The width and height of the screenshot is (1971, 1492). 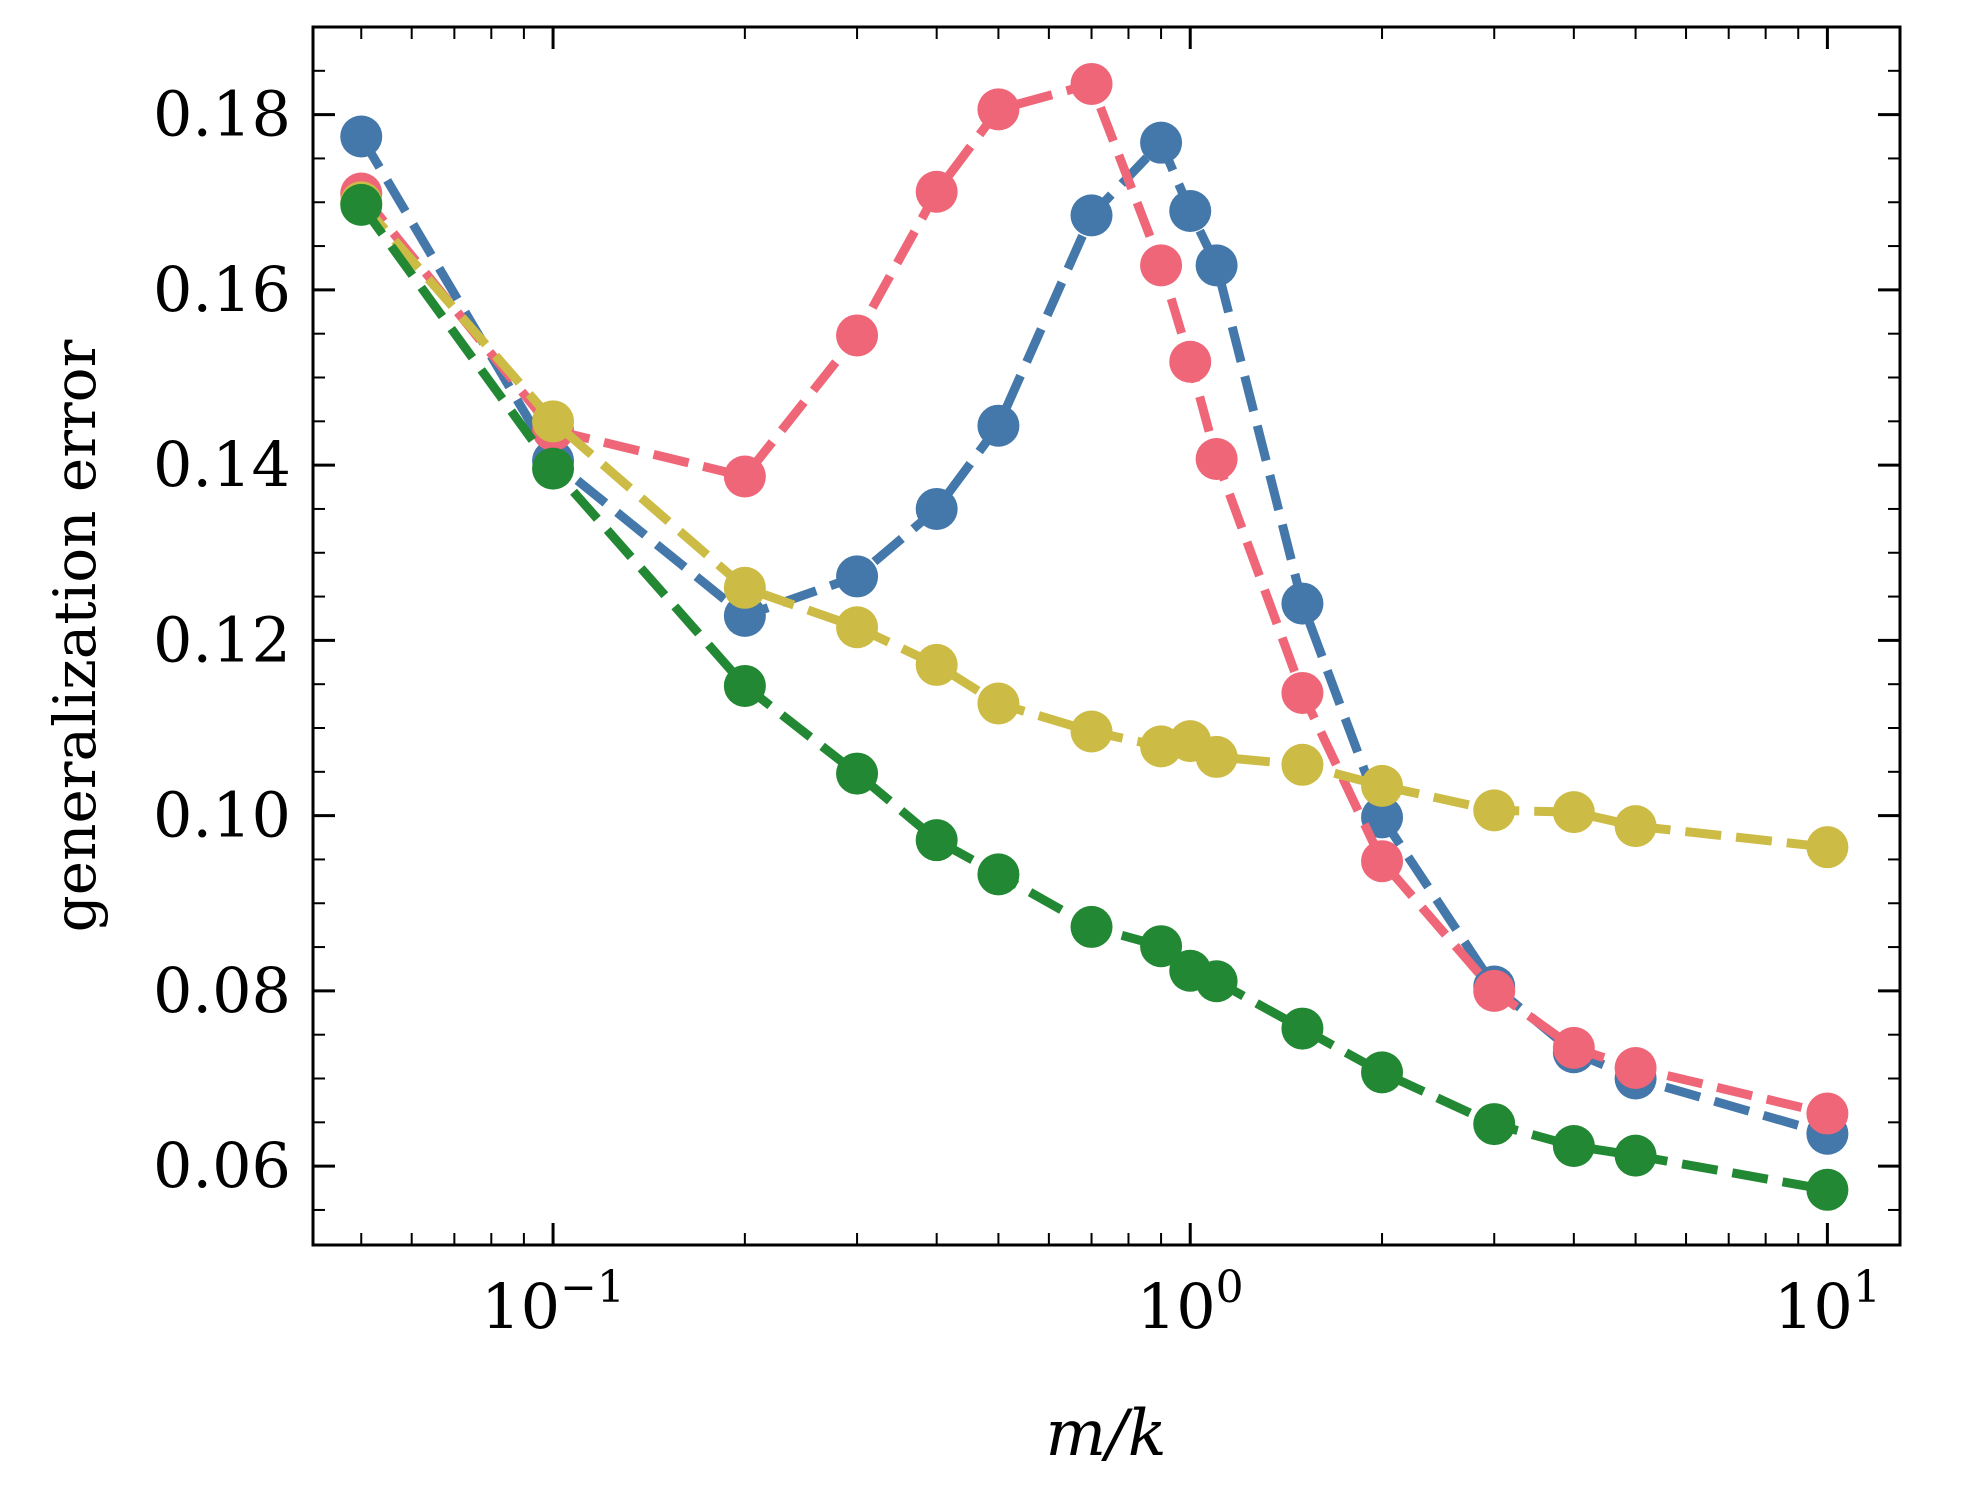 I want to click on y-tick-label: 0.12, so click(x=222, y=639).